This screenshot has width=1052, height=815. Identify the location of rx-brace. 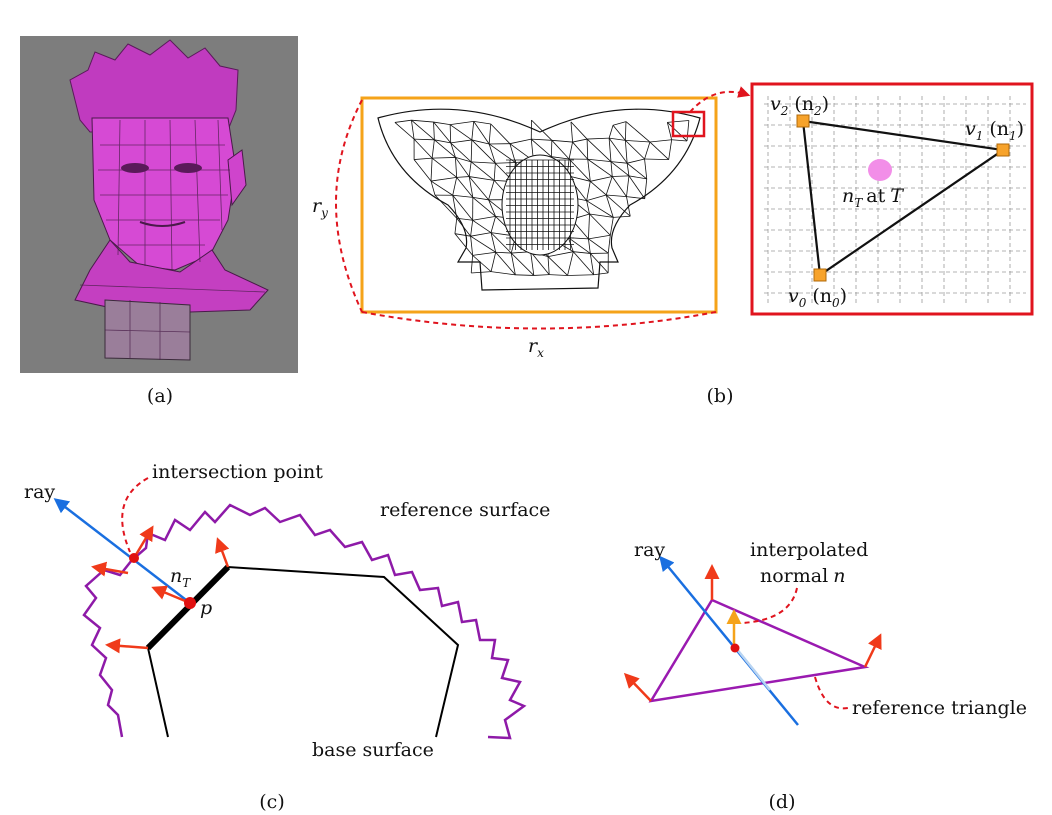
(539, 320).